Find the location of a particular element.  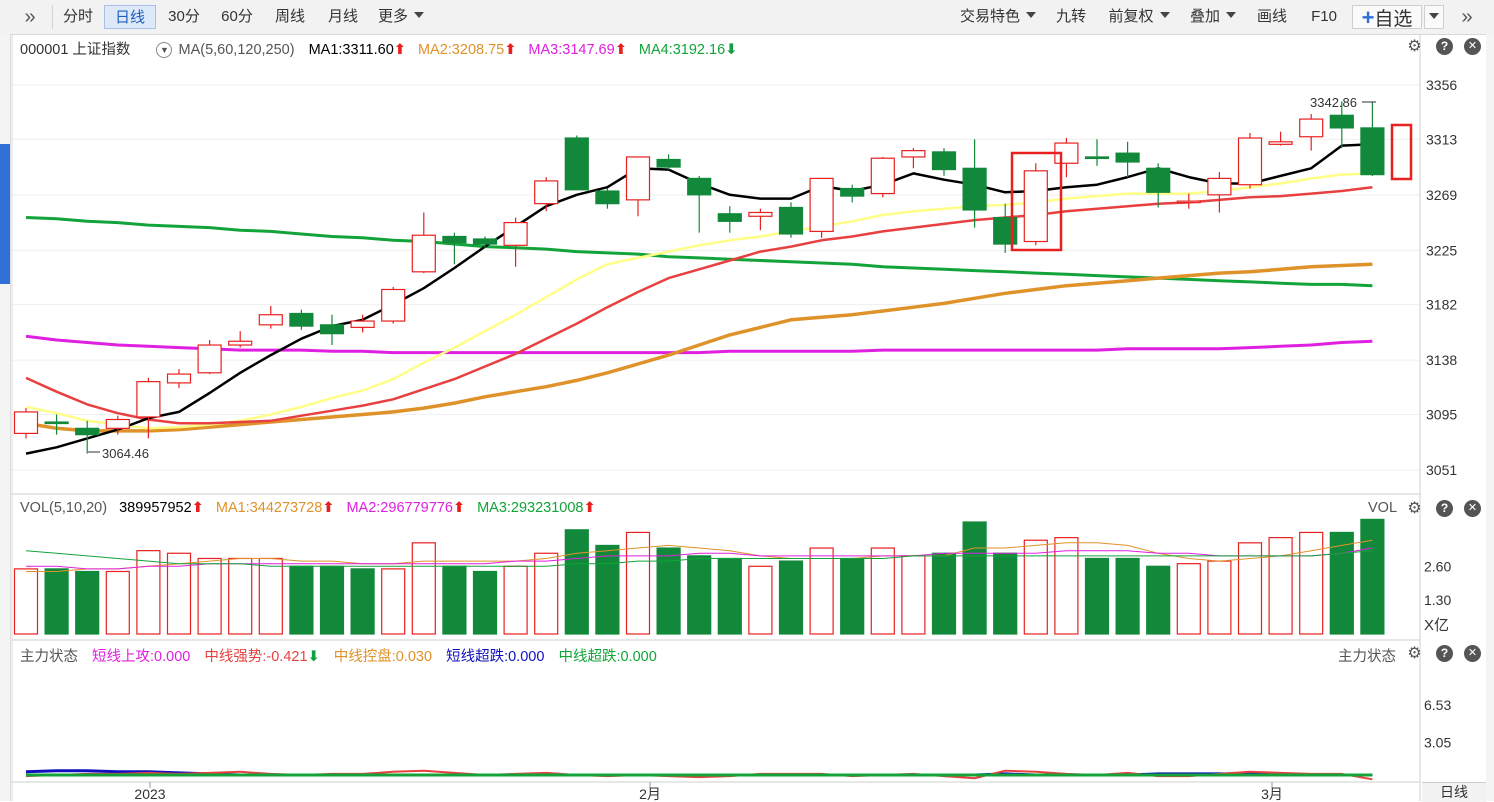

period-button-30min: 30分 is located at coordinates (184, 16).